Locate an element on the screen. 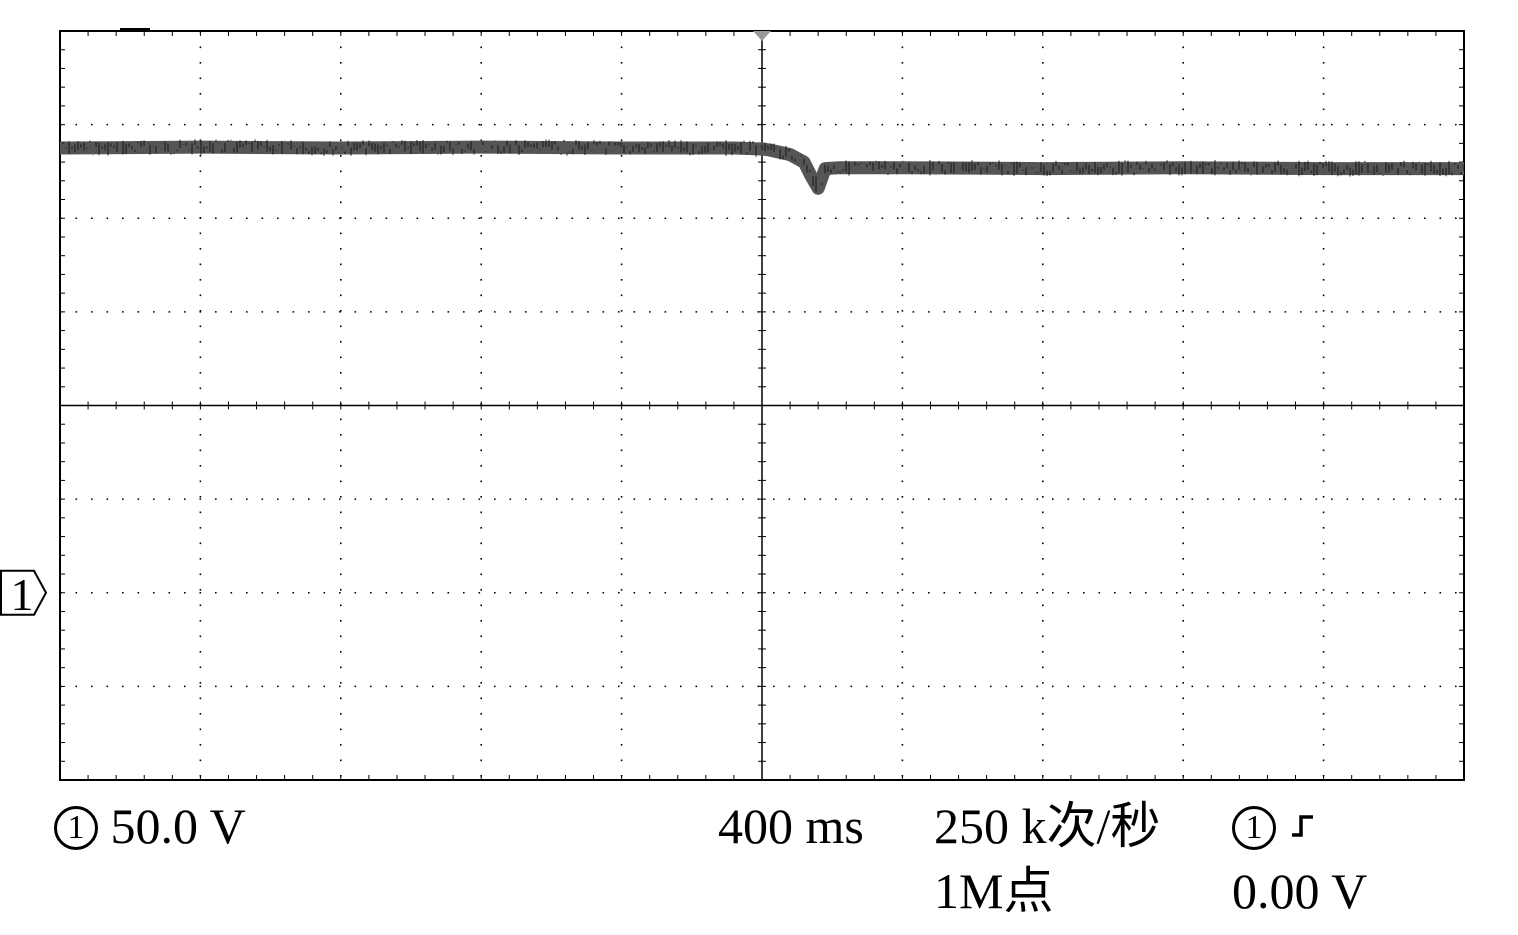 The width and height of the screenshot is (1518, 935). timebase-readout: 400 ms is located at coordinates (791, 826).